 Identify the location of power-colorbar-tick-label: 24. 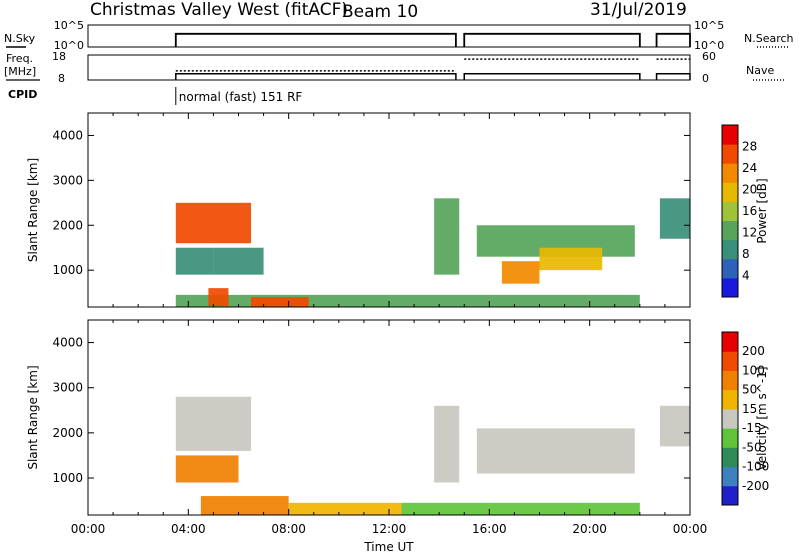
(749, 168).